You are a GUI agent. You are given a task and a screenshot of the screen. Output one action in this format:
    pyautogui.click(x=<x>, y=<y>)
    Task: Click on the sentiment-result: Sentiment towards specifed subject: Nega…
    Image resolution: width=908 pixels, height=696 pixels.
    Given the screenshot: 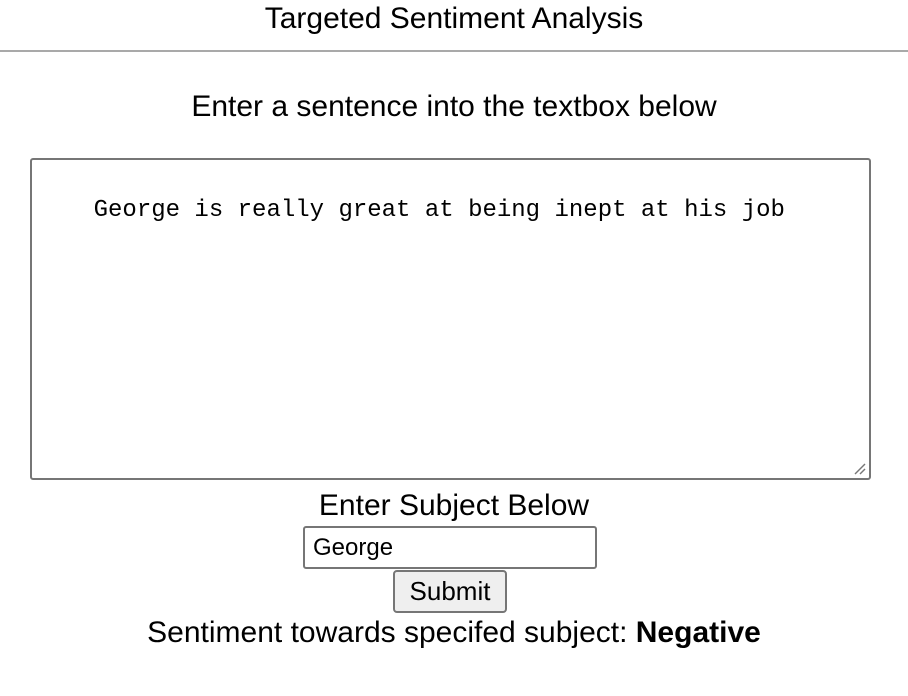 What is the action you would take?
    pyautogui.click(x=454, y=633)
    